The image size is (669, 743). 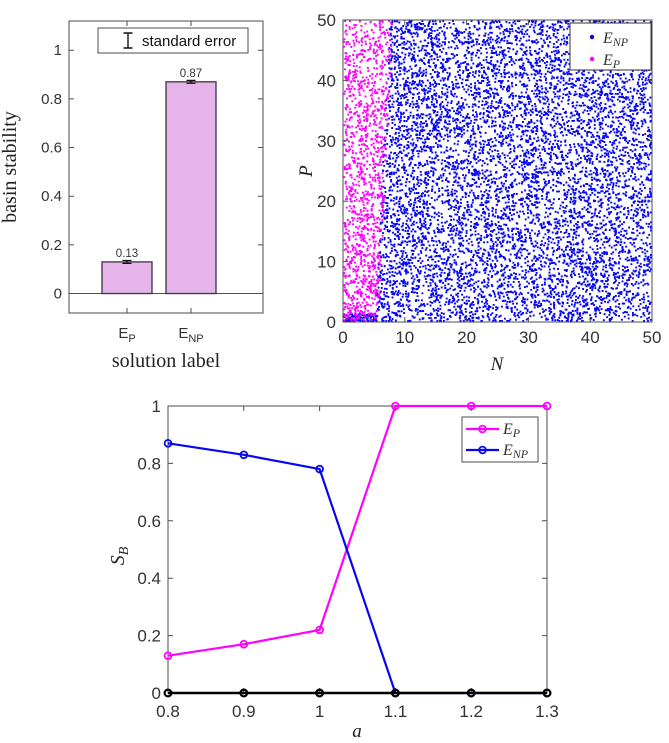 I want to click on legend-label-p: EP, so click(x=511, y=430).